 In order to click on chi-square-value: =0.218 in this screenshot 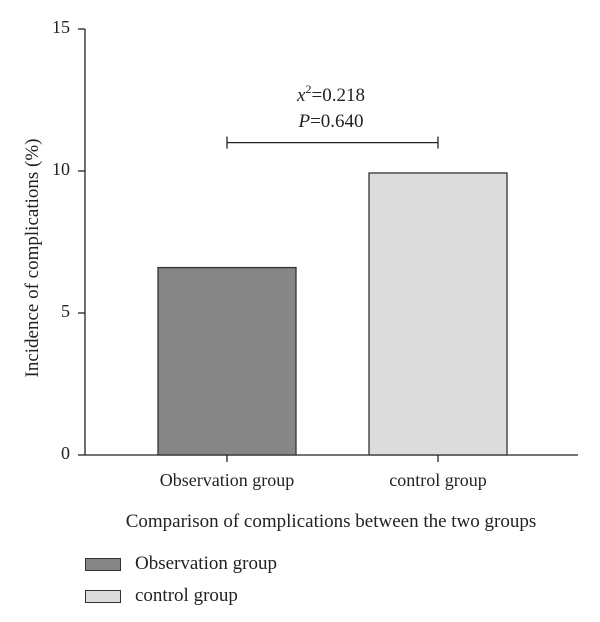, I will do `click(337, 95)`.